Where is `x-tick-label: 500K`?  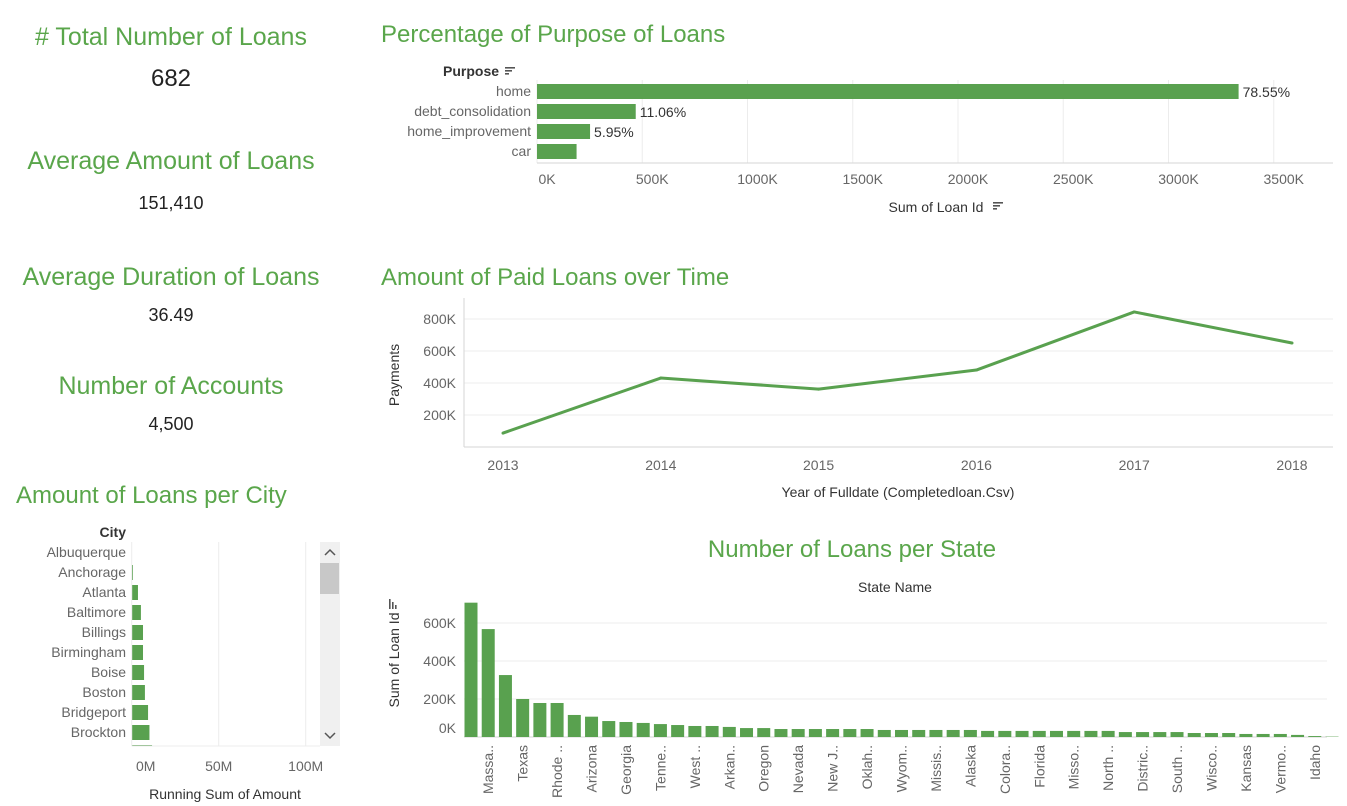
x-tick-label: 500K is located at coordinates (652, 179).